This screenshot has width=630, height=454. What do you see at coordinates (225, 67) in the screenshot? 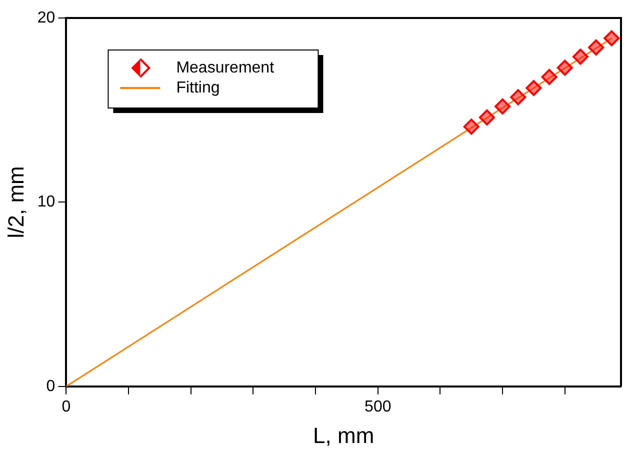
I see `legend-label: Measurement` at bounding box center [225, 67].